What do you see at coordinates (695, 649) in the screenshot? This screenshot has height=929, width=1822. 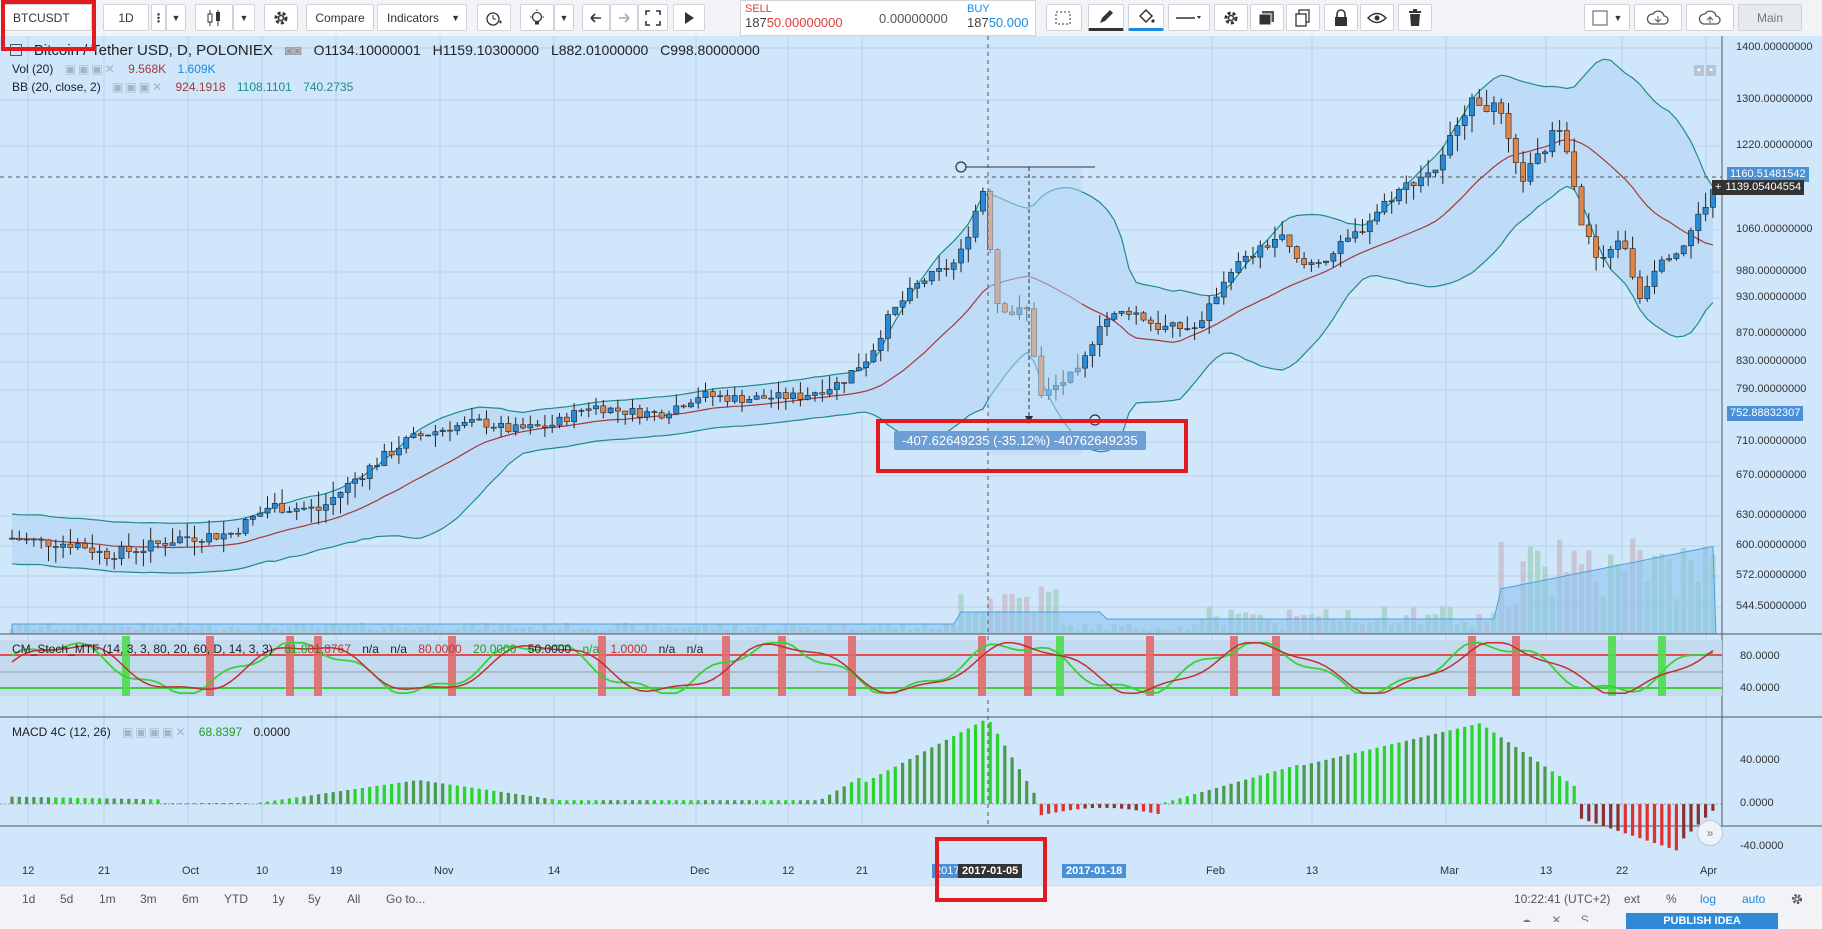 I see `stoch-na-5: n/a` at bounding box center [695, 649].